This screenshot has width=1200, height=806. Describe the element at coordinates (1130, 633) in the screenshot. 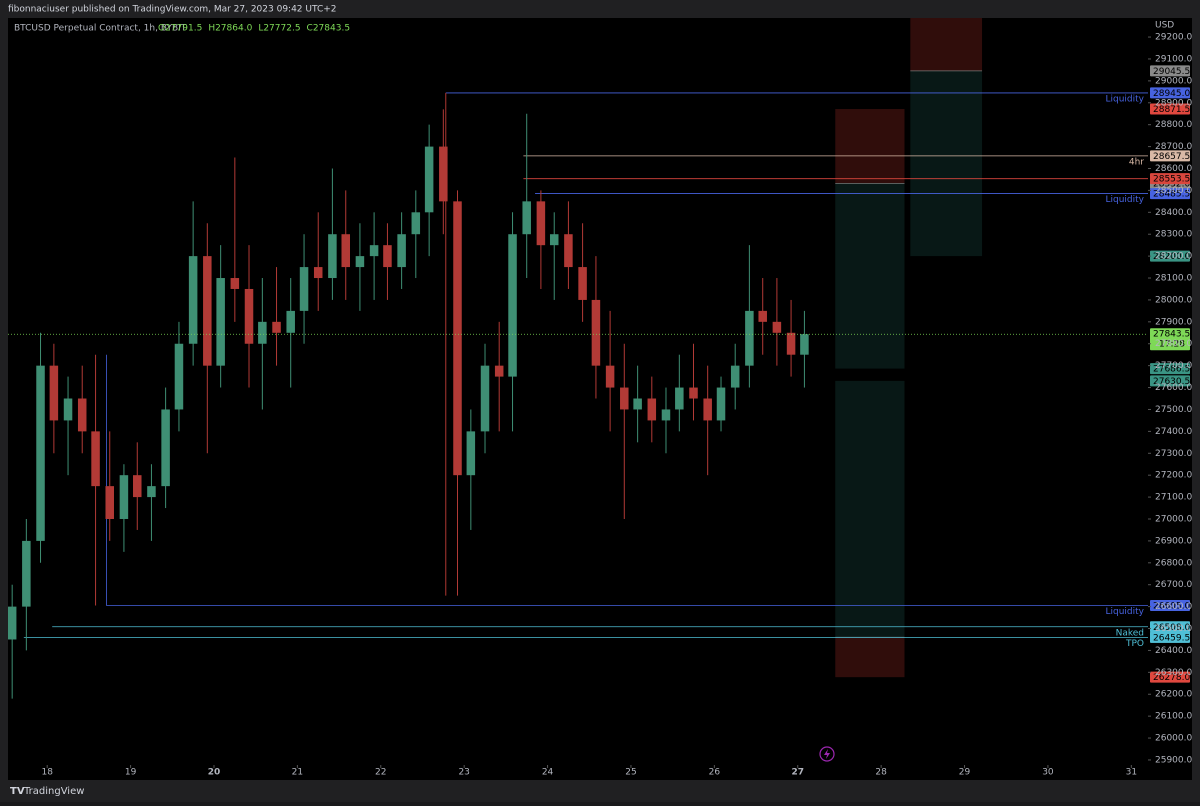

I see `level-name: Naked` at that location.